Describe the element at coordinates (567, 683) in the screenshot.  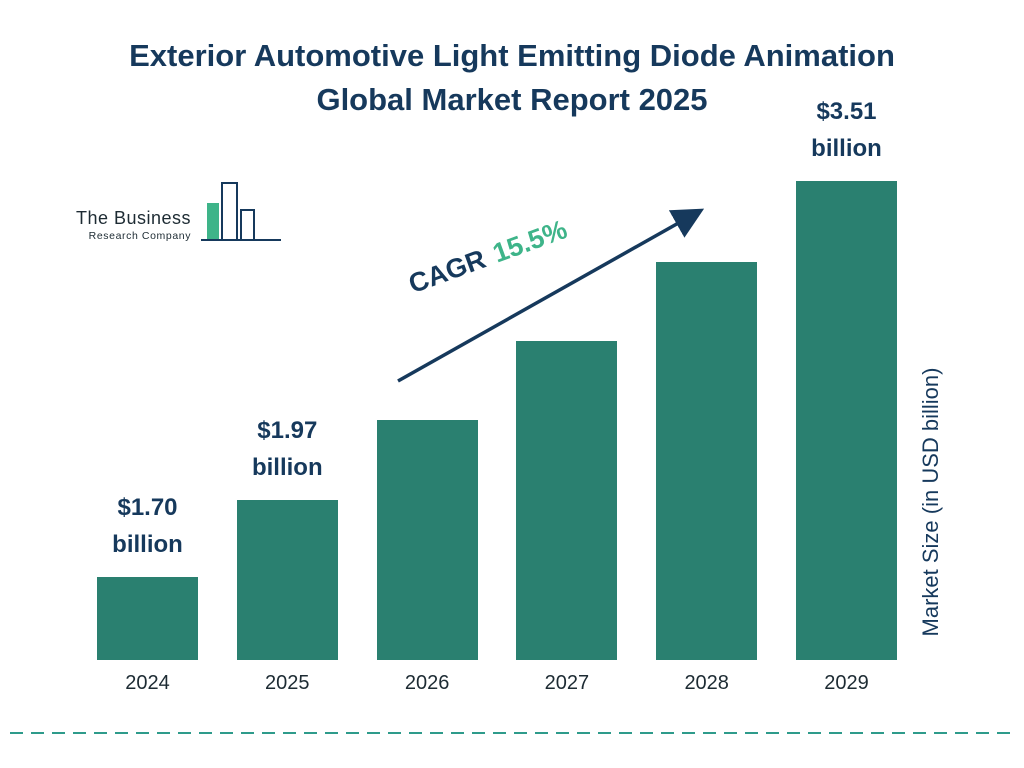
I see `x-axis-label-2027: 2027` at that location.